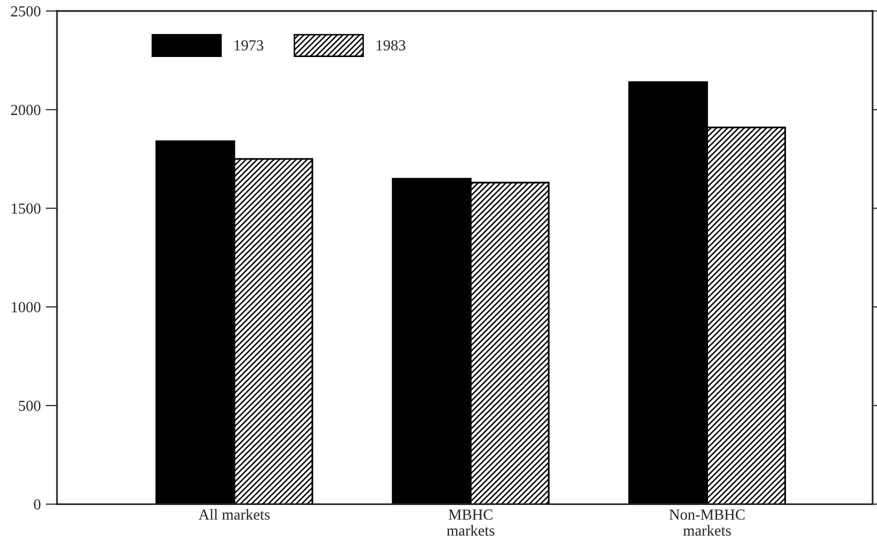  I want to click on y-tick-label: 0, so click(37, 504).